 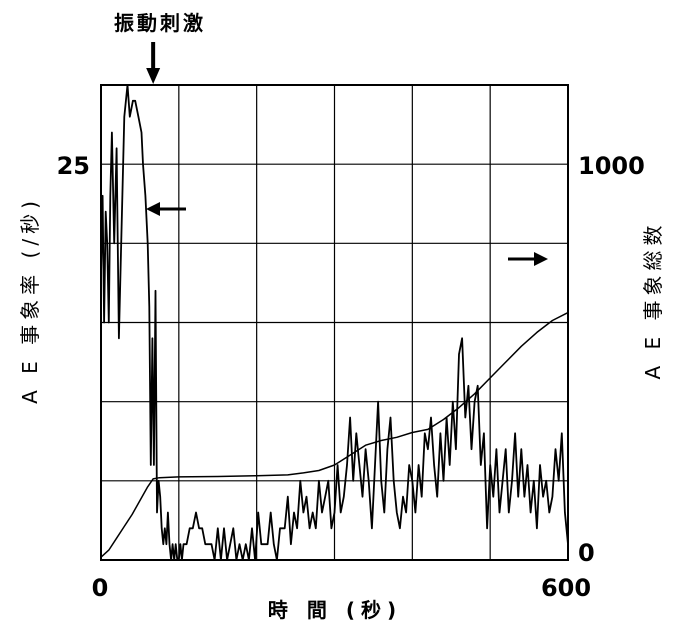 I want to click on right-series-arrow-head, so click(x=541, y=259).